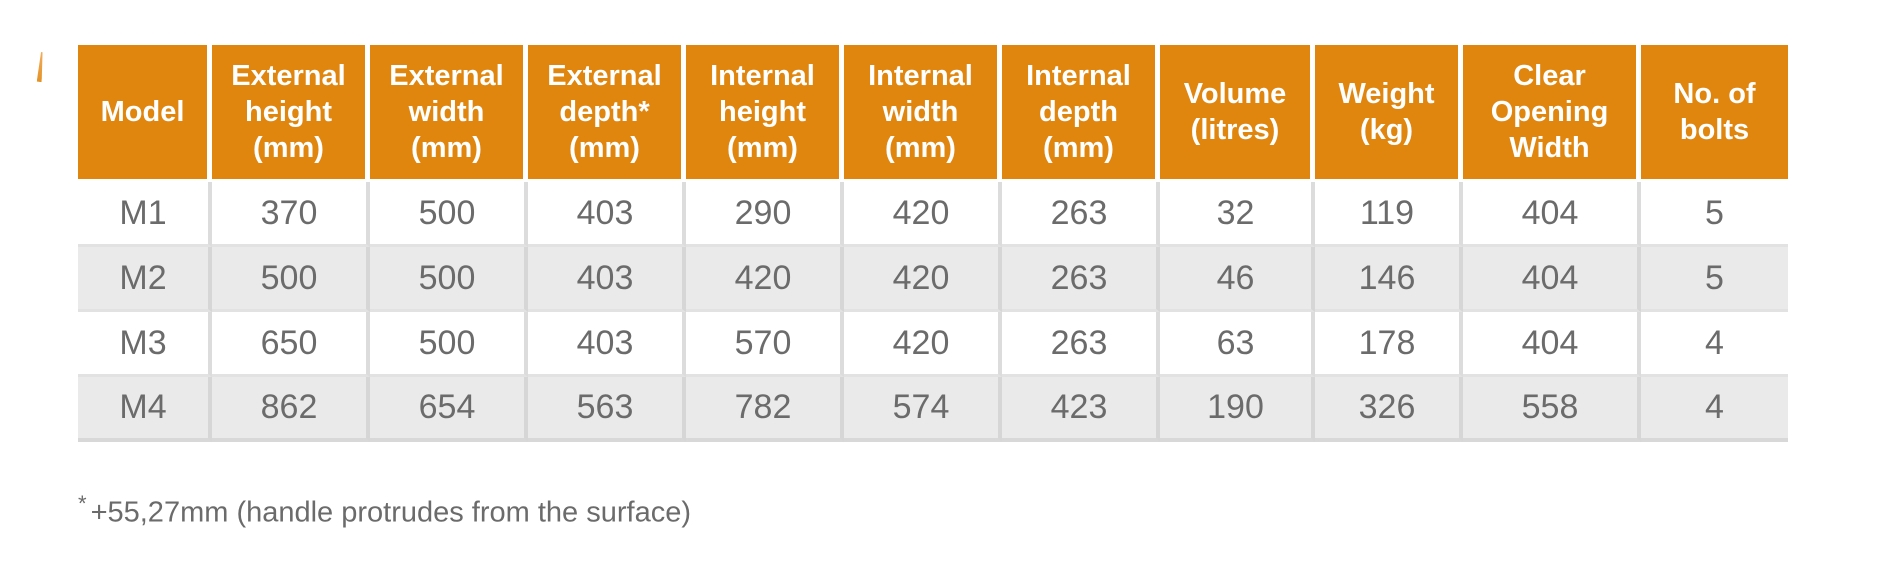 The width and height of the screenshot is (1877, 574). Describe the element at coordinates (145, 279) in the screenshot. I see `model-cell: M2` at that location.